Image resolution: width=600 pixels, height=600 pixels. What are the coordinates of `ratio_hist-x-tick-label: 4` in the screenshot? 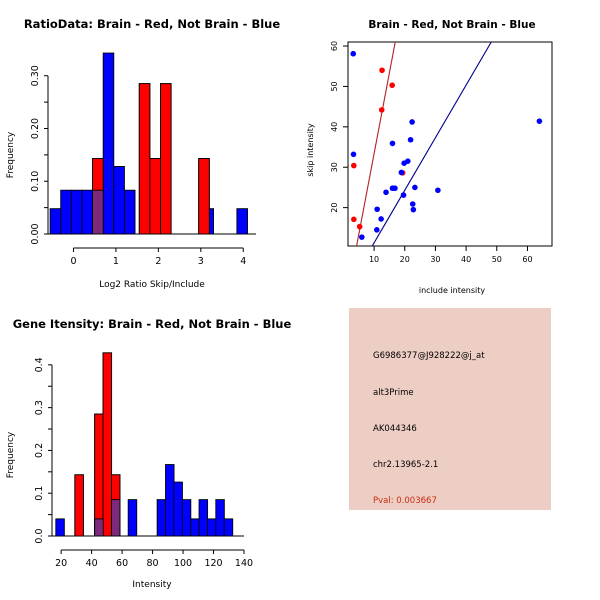 It's located at (243, 261).